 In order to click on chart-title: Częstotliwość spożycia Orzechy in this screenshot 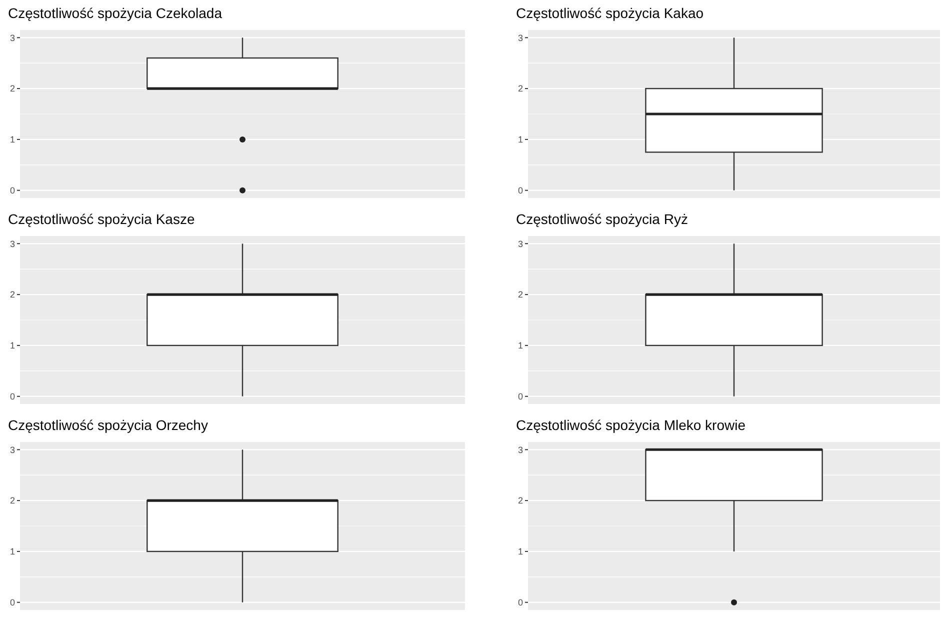, I will do `click(108, 425)`.